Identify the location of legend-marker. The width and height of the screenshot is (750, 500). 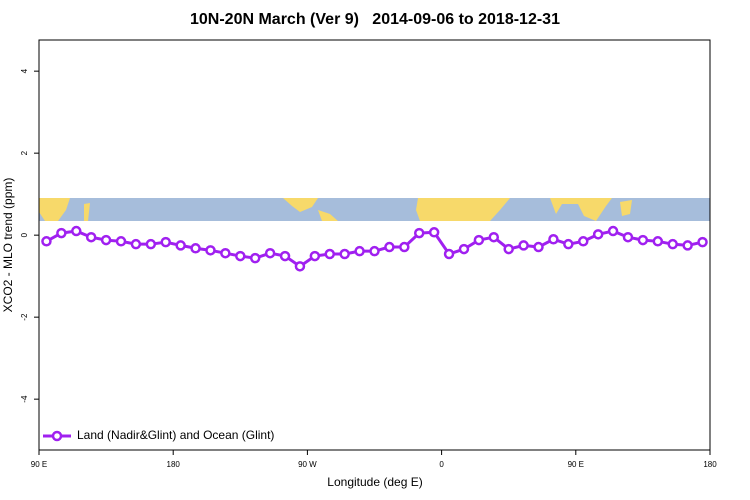
(57, 436).